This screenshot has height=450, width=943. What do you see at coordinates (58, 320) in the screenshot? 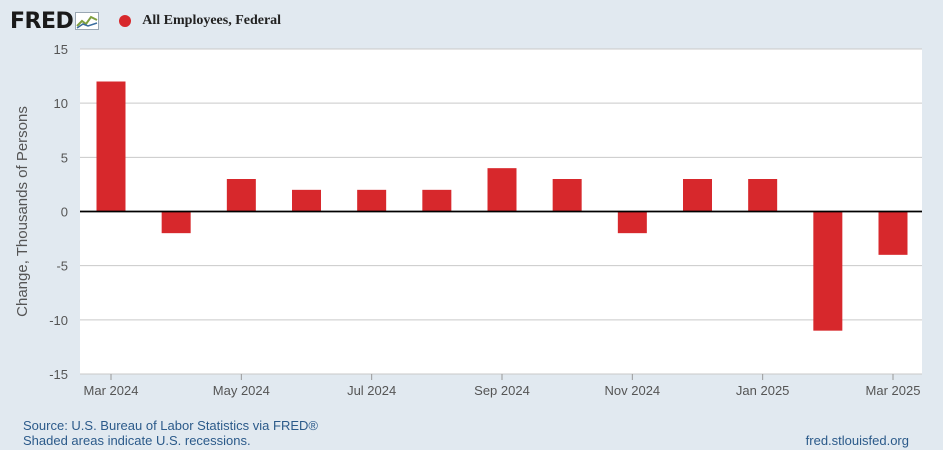
I see `y-tick-label: -10` at bounding box center [58, 320].